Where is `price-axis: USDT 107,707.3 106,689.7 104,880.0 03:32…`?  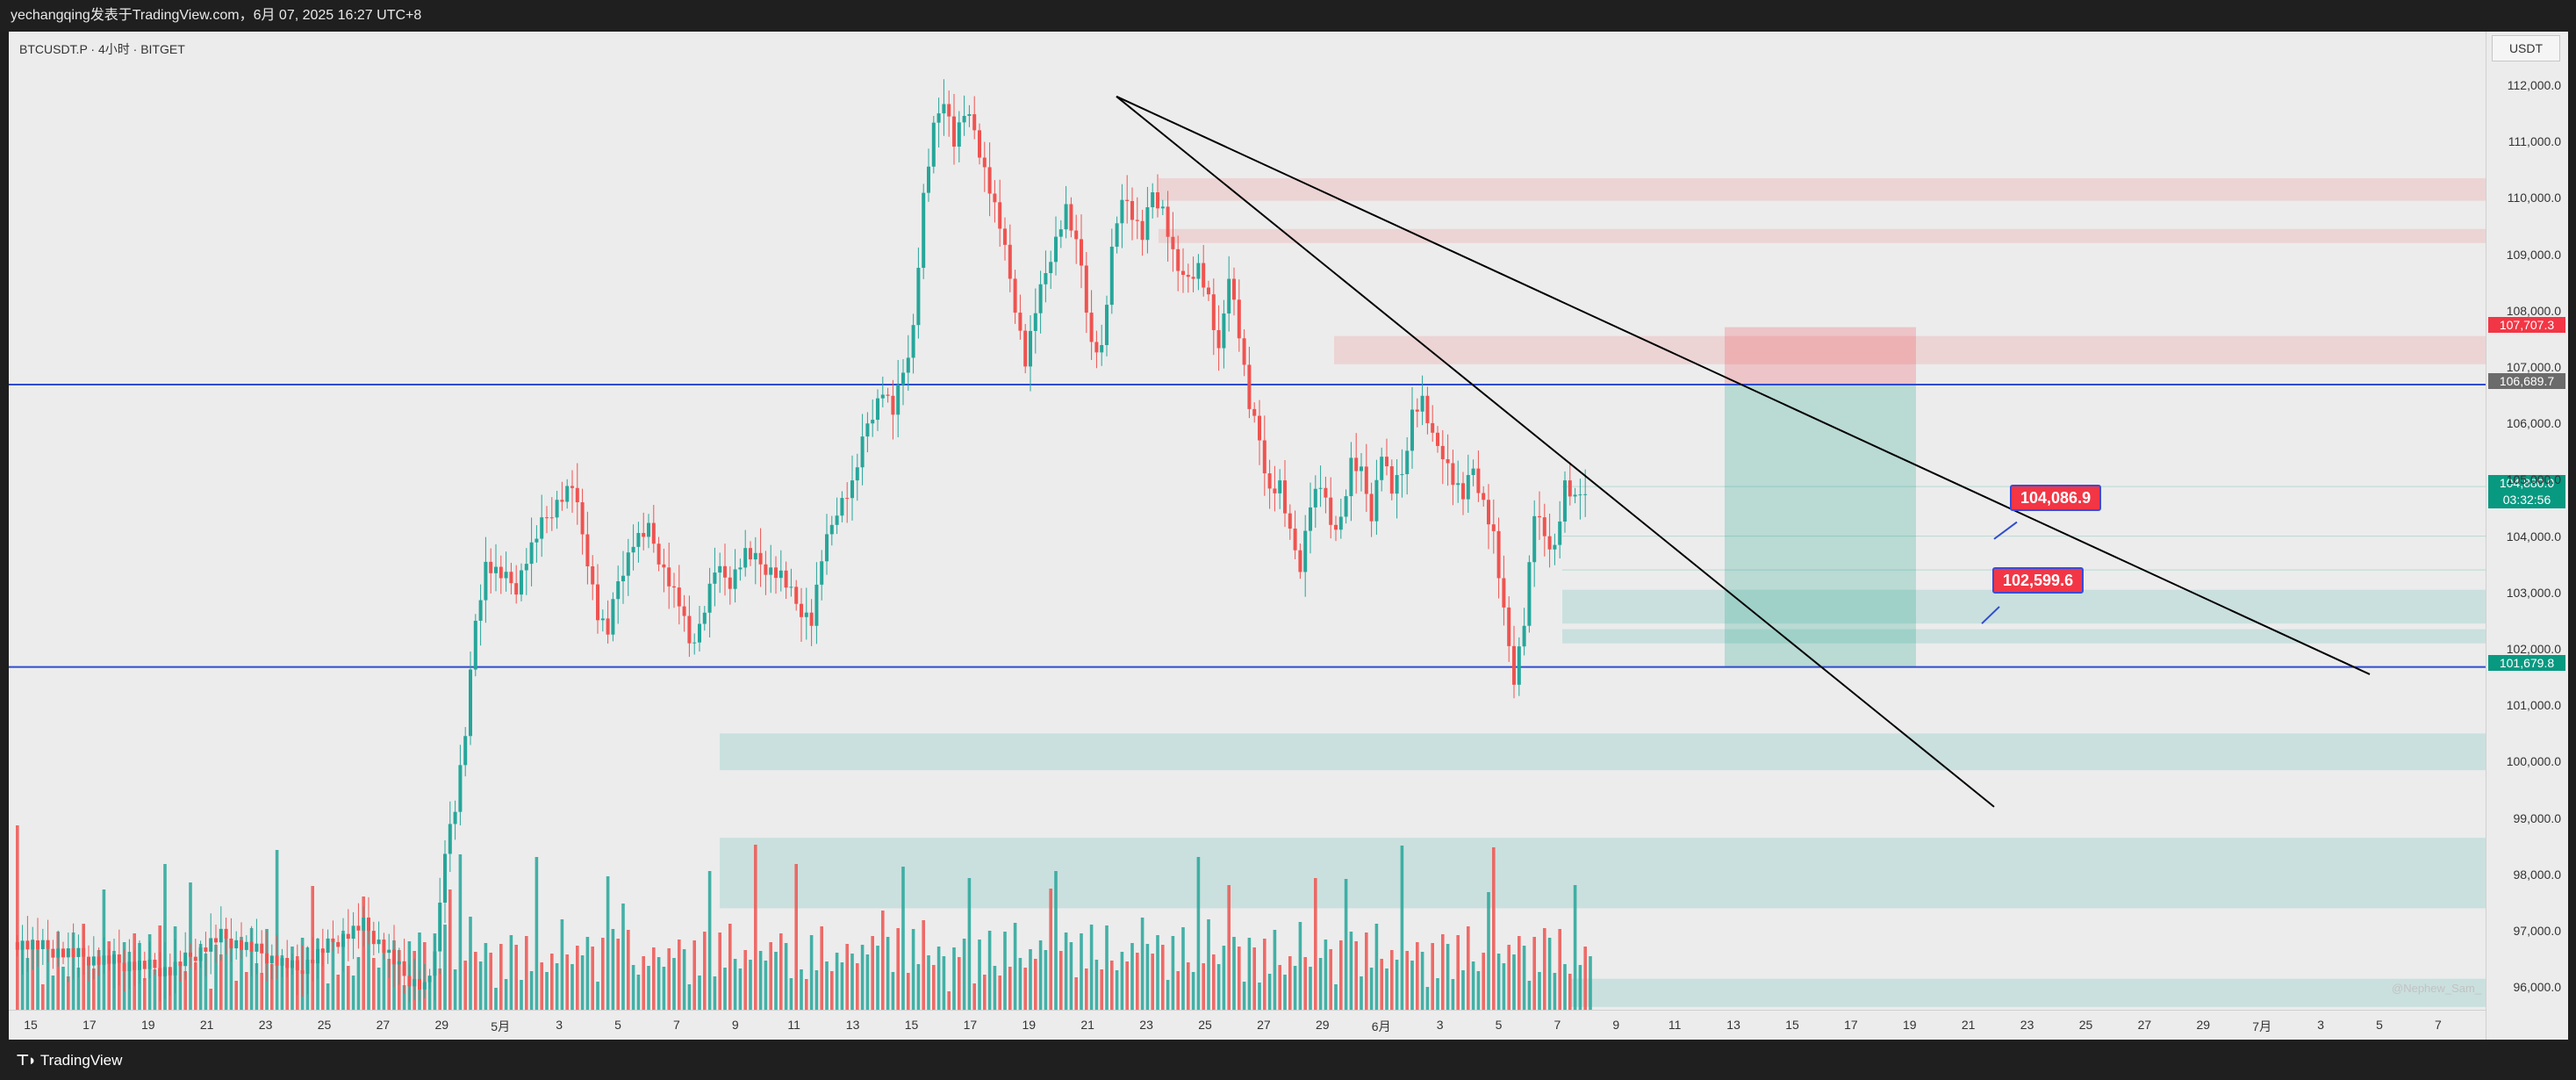 price-axis: USDT 107,707.3 106,689.7 104,880.0 03:32… is located at coordinates (2527, 536).